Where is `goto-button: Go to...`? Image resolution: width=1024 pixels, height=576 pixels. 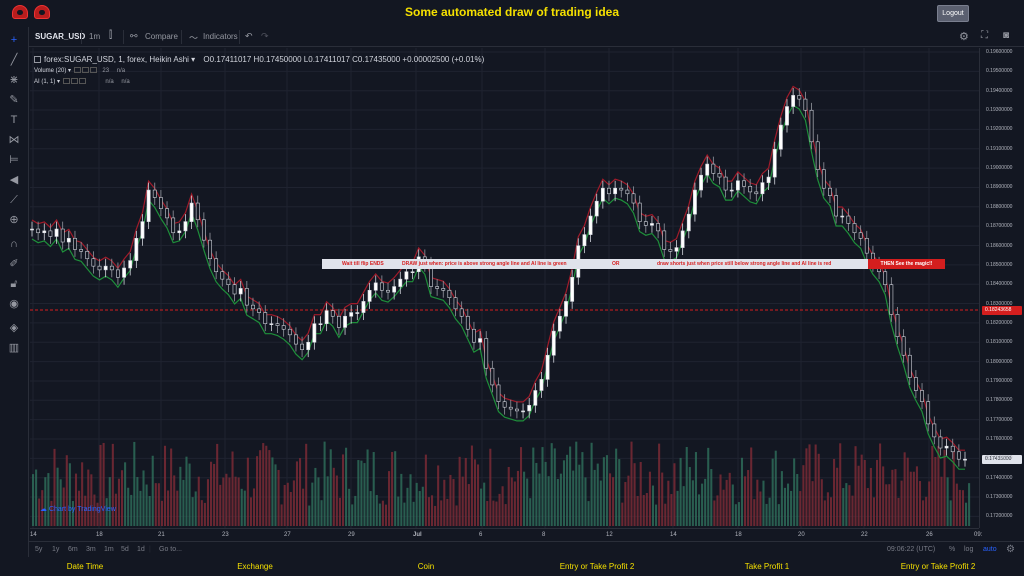 goto-button: Go to... is located at coordinates (170, 549).